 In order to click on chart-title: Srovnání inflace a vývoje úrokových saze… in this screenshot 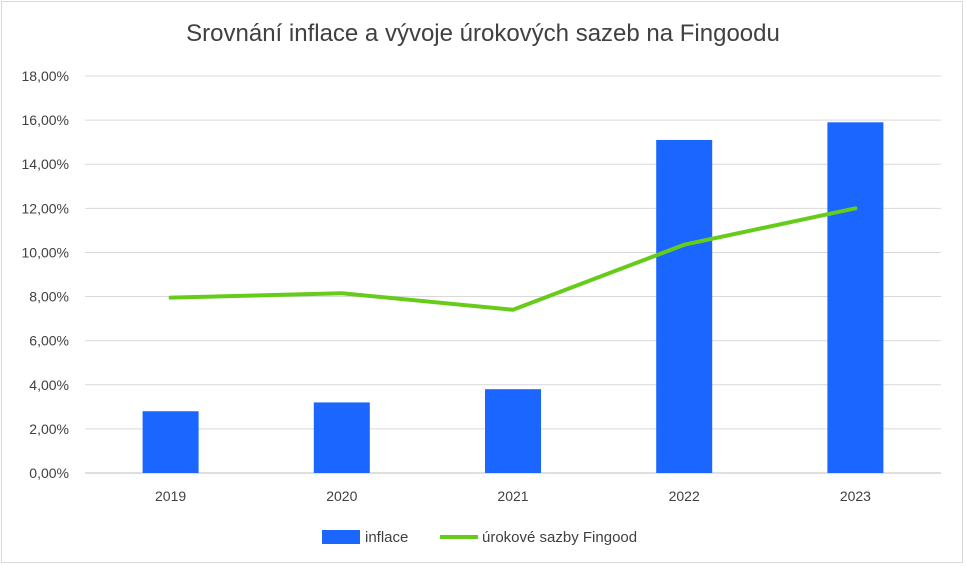, I will do `click(483, 33)`.